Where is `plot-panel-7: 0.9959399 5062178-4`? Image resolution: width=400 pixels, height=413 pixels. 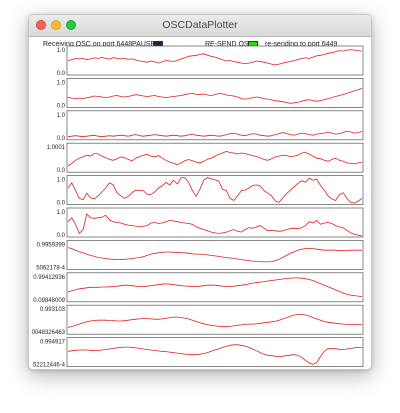
plot-panel-7: 0.9959399 5062178-4 is located at coordinates (200, 255).